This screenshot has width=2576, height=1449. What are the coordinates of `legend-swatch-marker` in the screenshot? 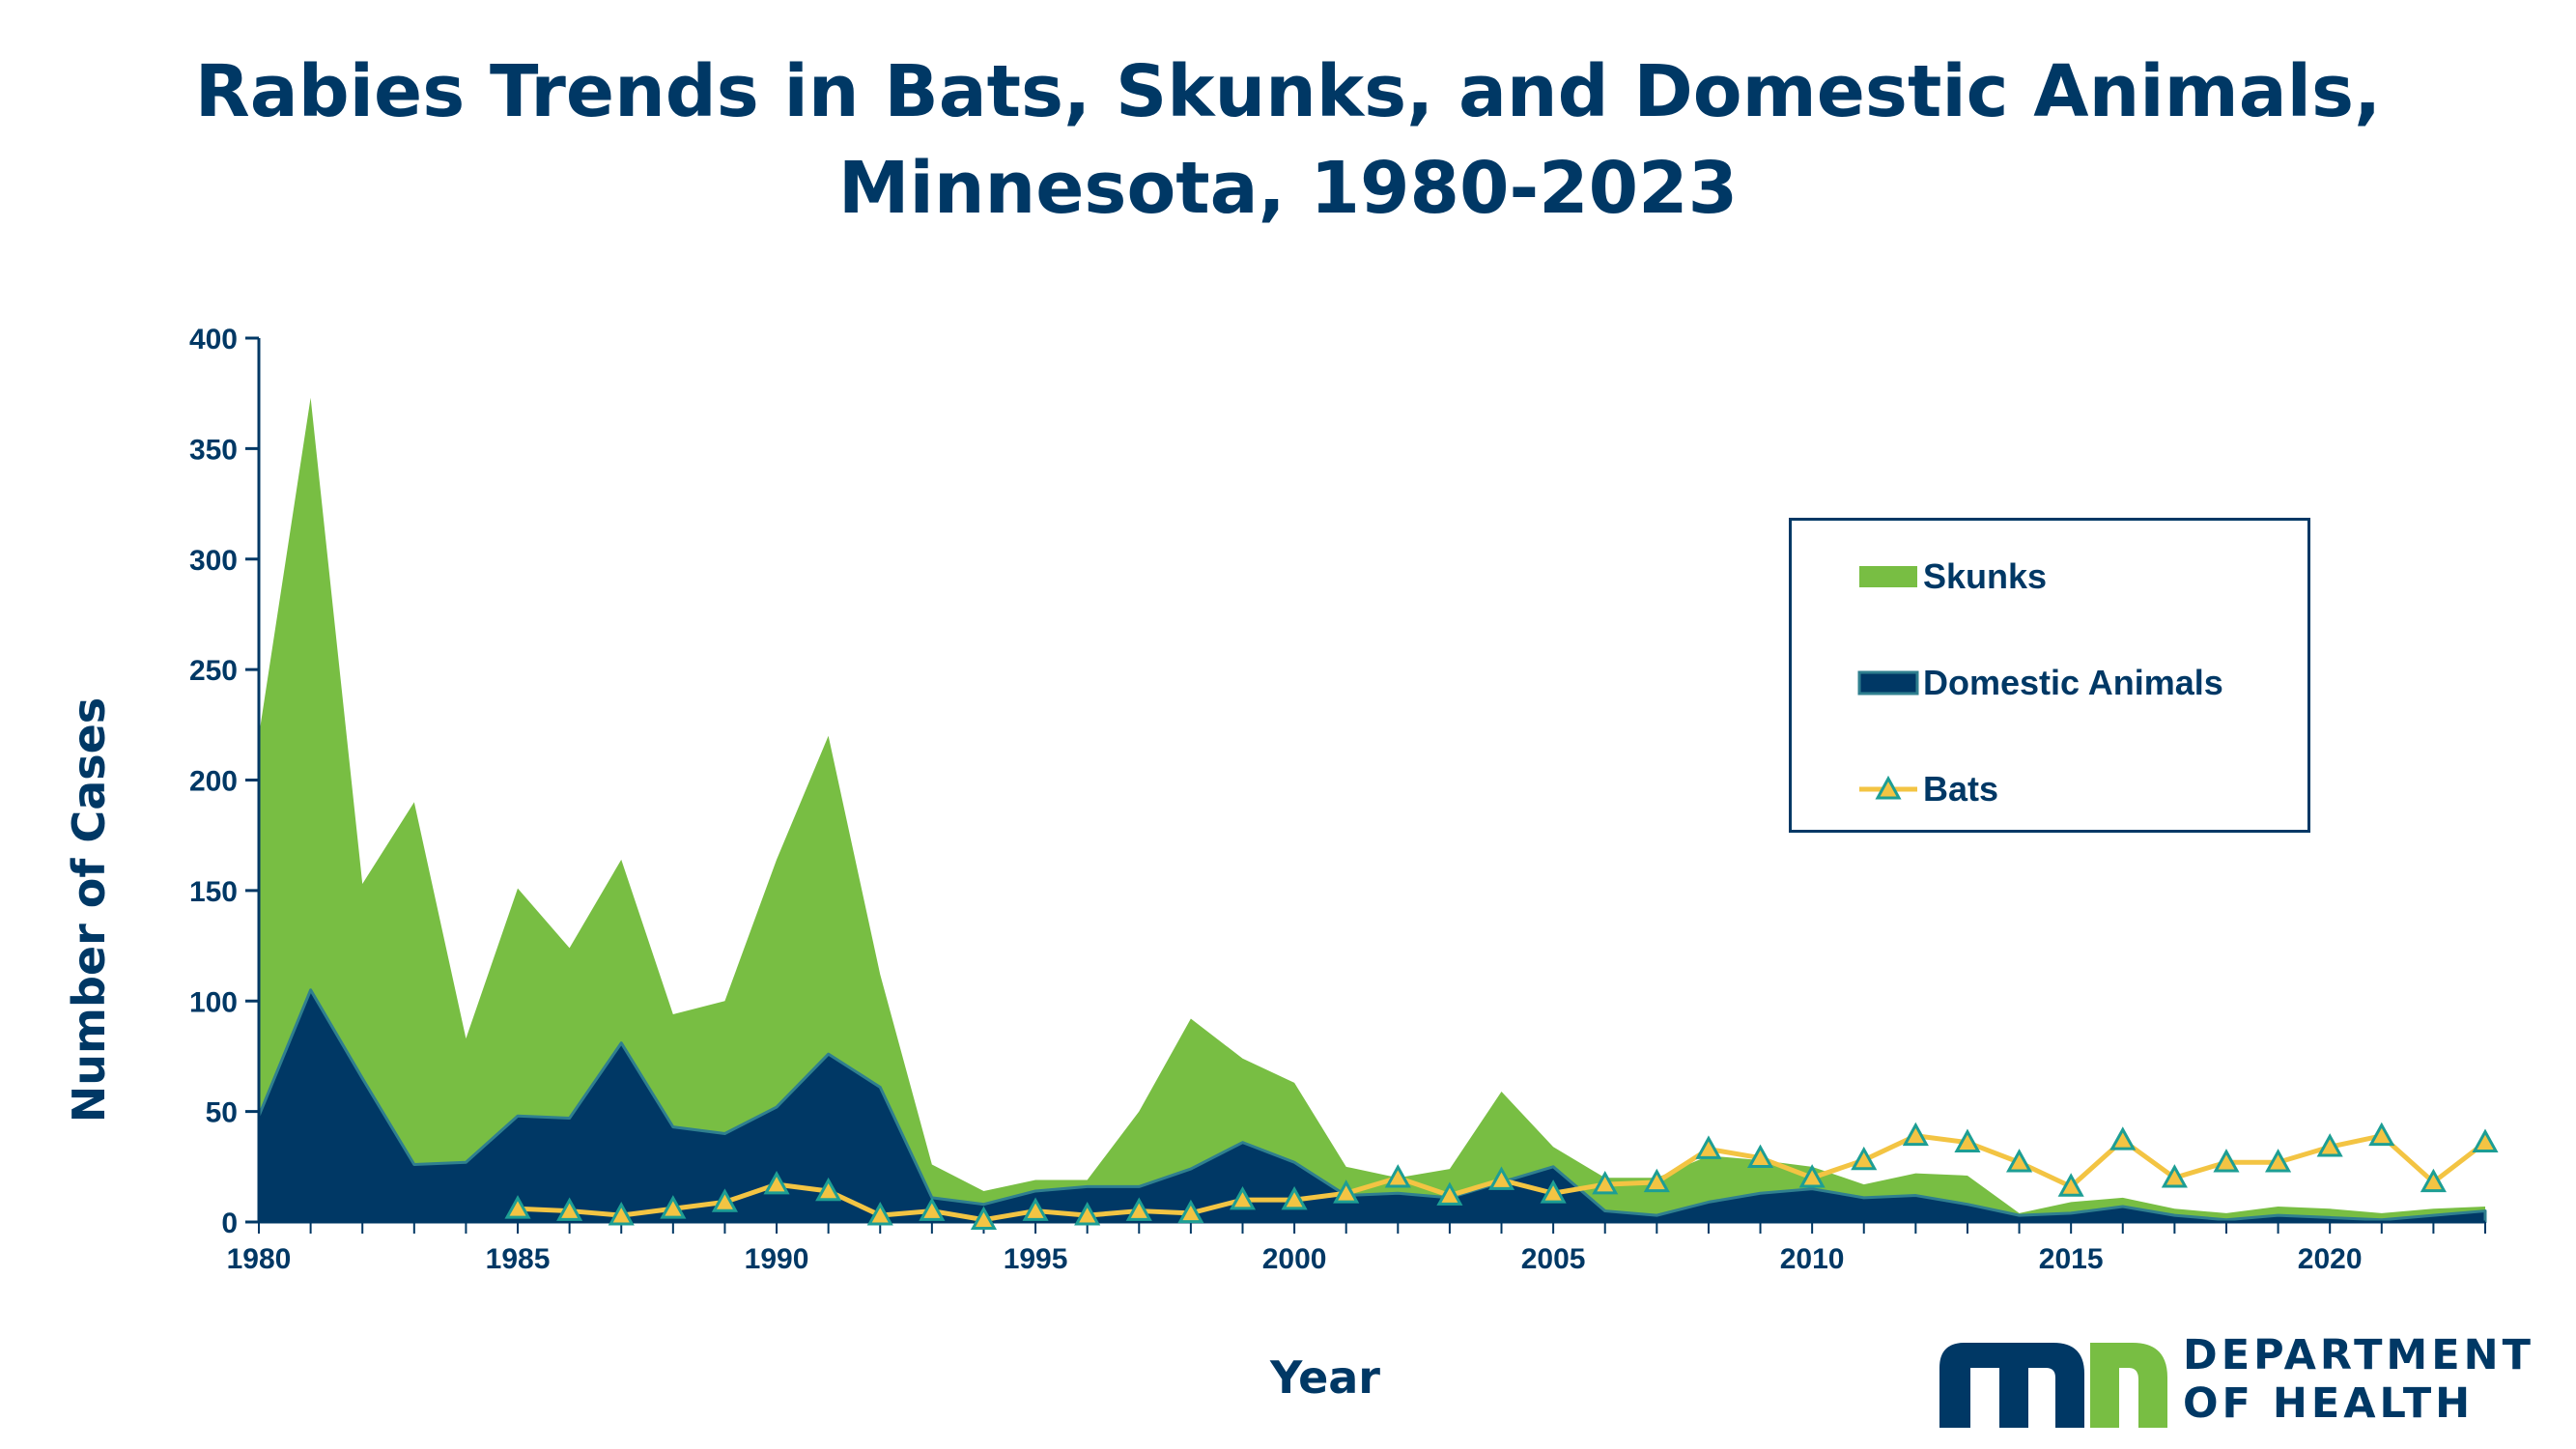 It's located at (1888, 787).